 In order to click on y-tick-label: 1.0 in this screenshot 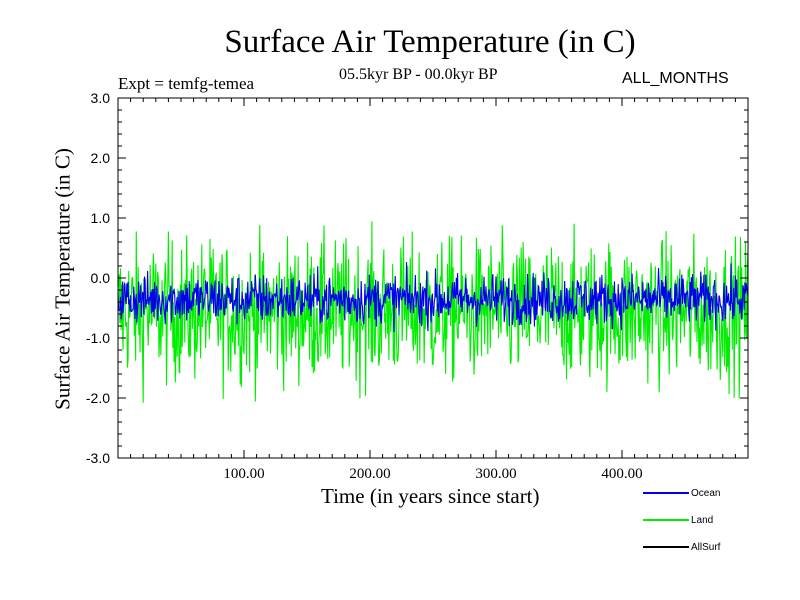, I will do `click(101, 218)`.